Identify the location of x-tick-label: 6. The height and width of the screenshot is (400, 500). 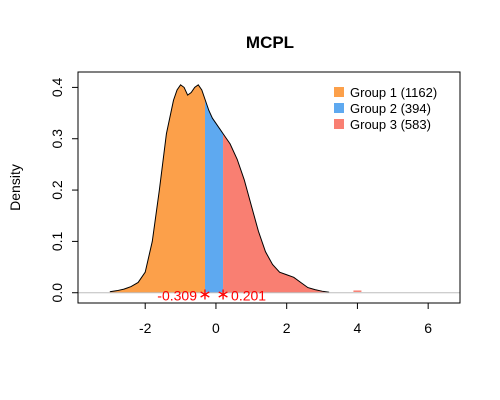
(428, 328).